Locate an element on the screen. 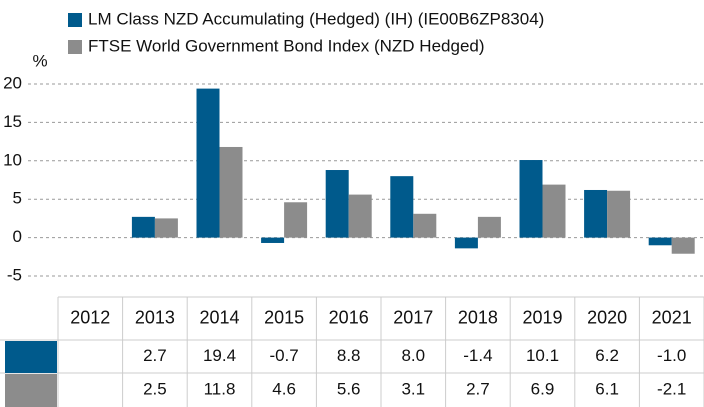 Image resolution: width=704 pixels, height=407 pixels. table-header: 2016 is located at coordinates (349, 317).